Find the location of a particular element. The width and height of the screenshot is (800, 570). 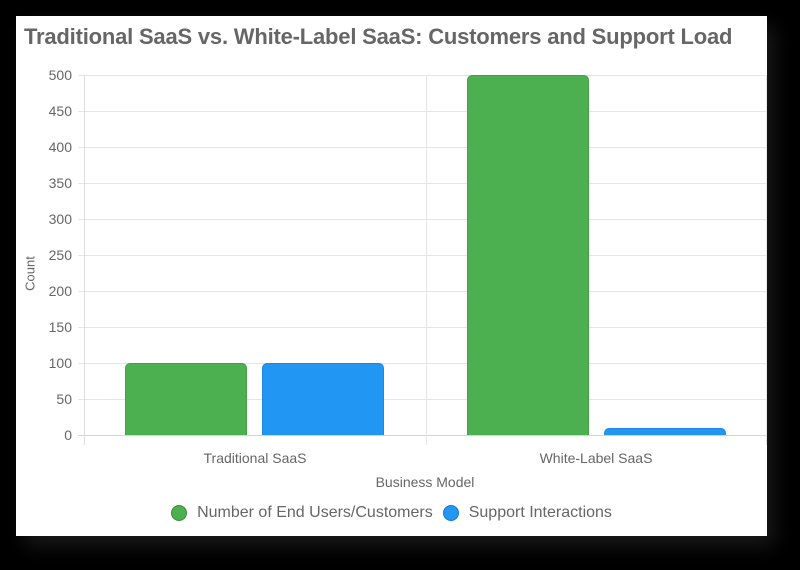

legend-item-end-users: Number of End Users/Customers is located at coordinates (302, 513).